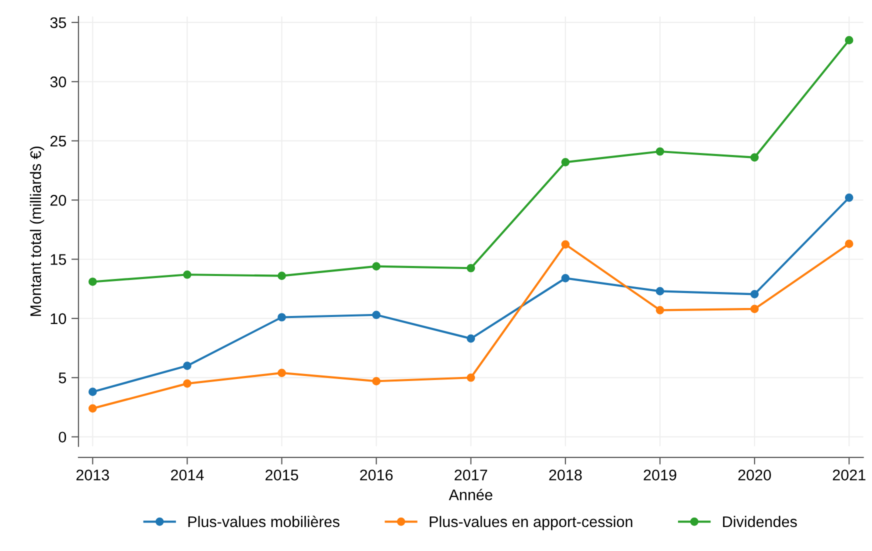  I want to click on legend-label: Dividendes, so click(760, 522).